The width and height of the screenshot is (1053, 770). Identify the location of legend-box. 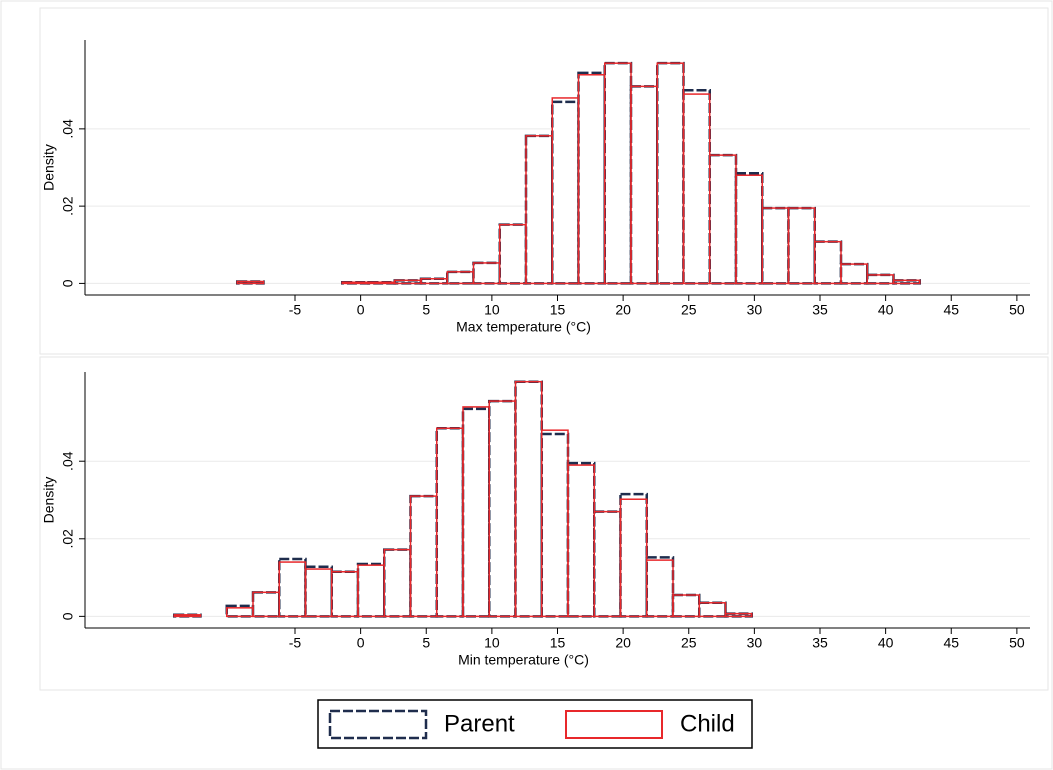
(535, 724).